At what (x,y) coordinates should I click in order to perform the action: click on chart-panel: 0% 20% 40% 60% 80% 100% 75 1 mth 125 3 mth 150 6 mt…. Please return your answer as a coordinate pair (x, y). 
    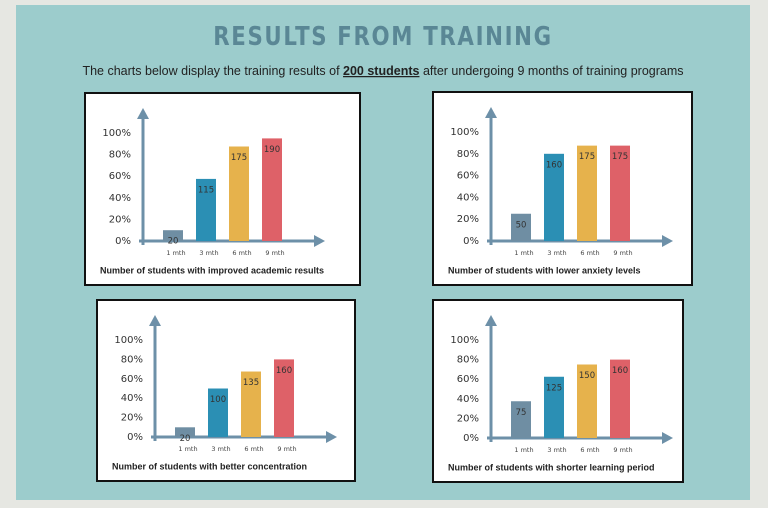
    Looking at the image, I should click on (558, 391).